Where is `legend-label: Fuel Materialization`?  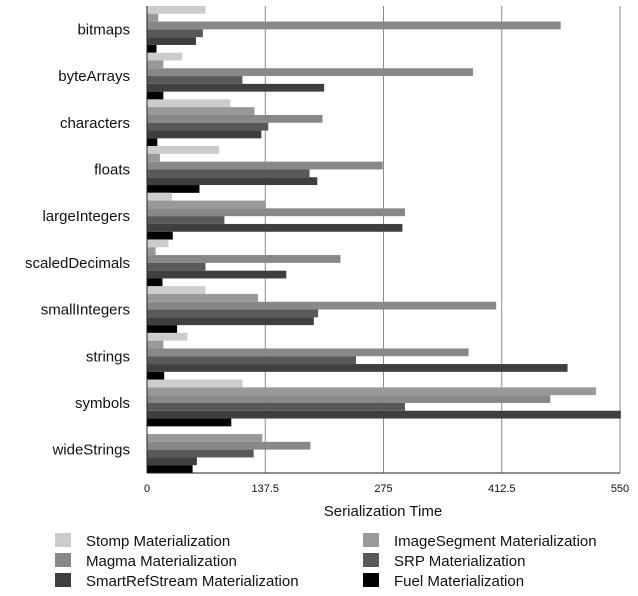
legend-label: Fuel Materialization is located at coordinates (459, 581).